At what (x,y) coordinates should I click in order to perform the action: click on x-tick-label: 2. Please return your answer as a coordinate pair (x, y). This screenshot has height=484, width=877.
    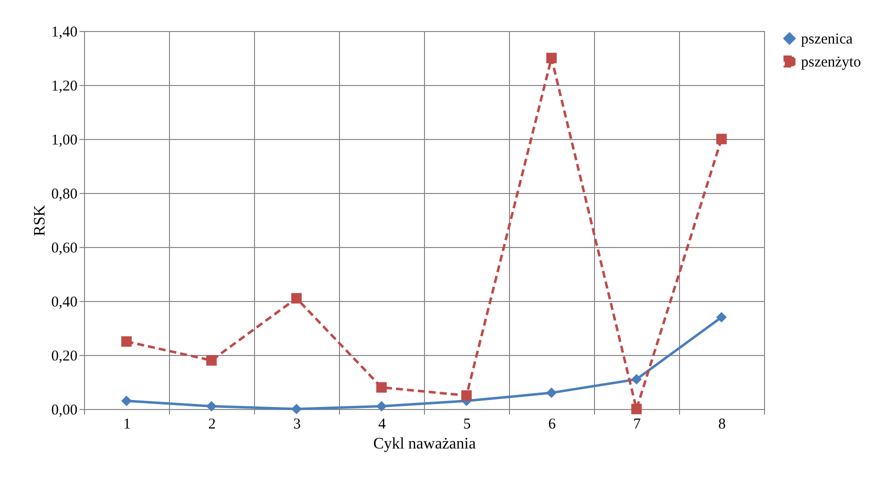
    Looking at the image, I should click on (212, 424).